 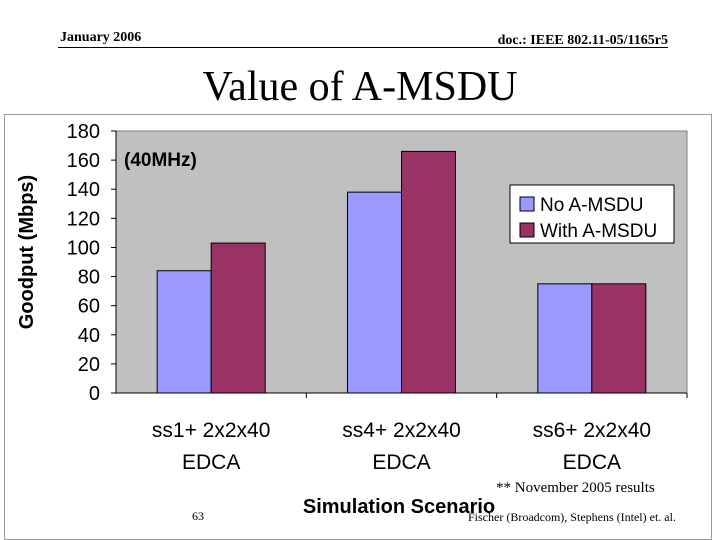 I want to click on header-doc-id: doc.: IEEE 802.11-05/1165r5, so click(x=582, y=40).